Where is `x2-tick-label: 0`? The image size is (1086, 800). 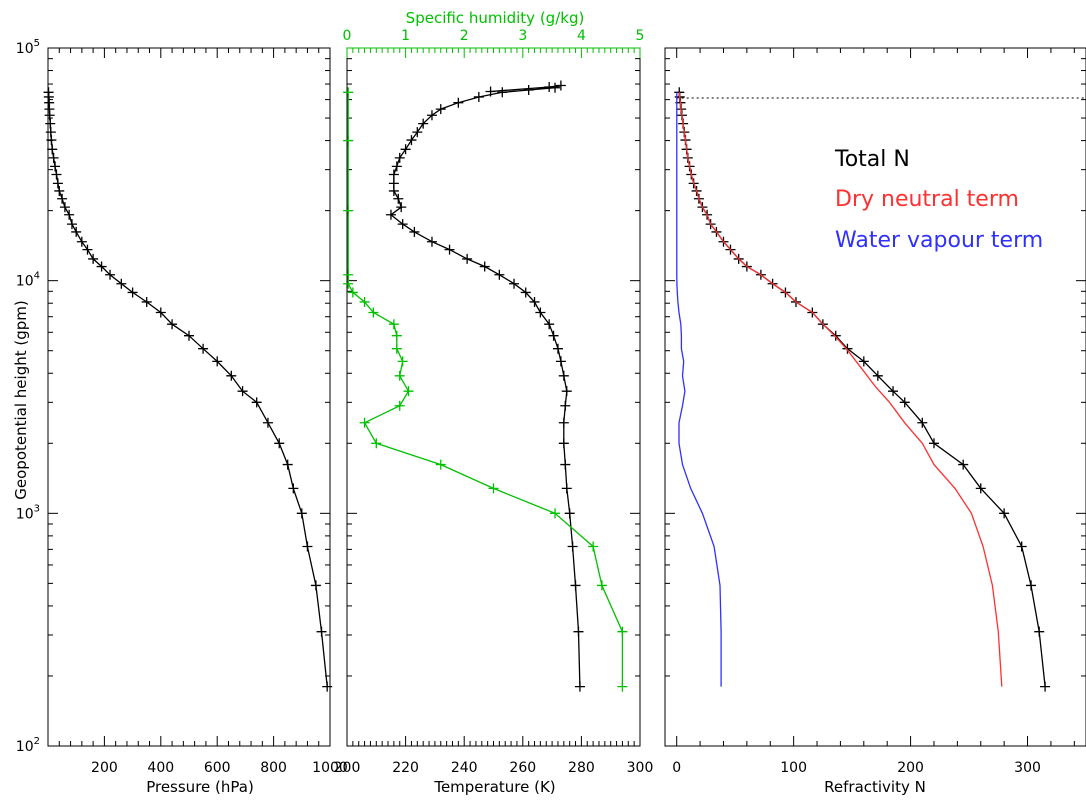 x2-tick-label: 0 is located at coordinates (347, 36).